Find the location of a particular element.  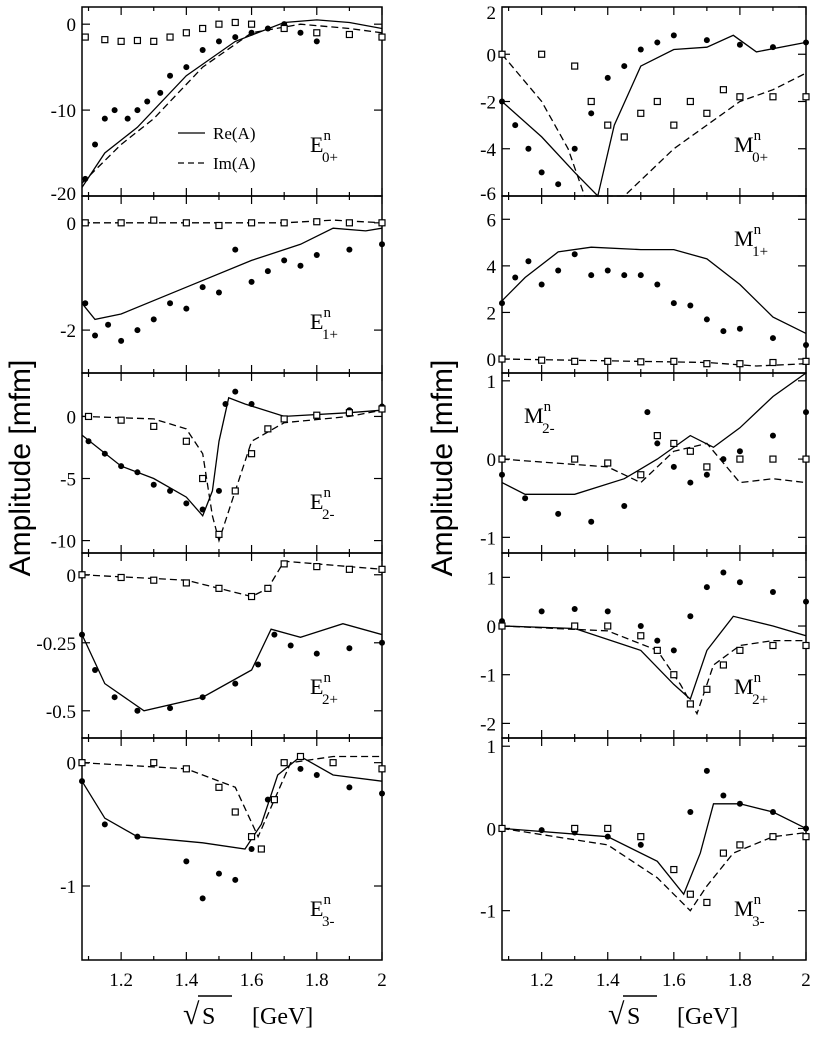

panel-right-2-re-curve is located at coordinates (654, 433).